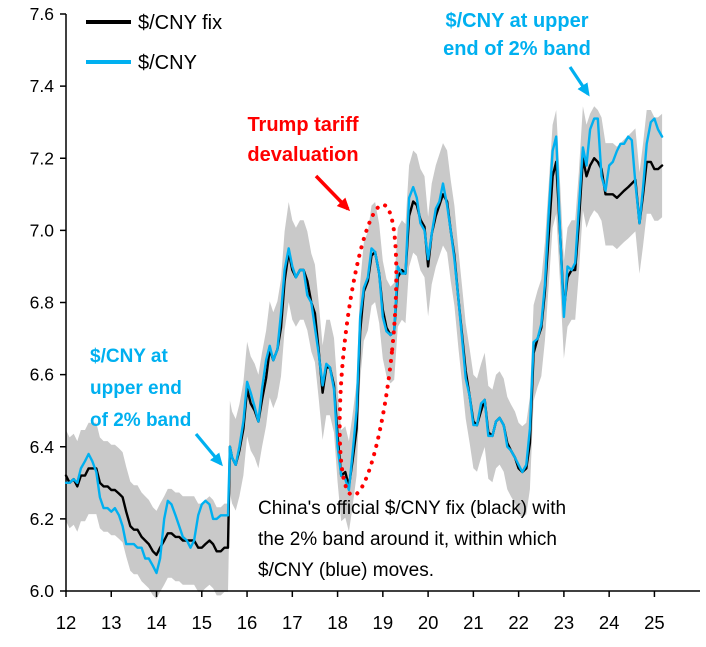 The height and width of the screenshot is (647, 706). What do you see at coordinates (517, 49) in the screenshot?
I see `upper-band-right-line2: end of 2% band` at bounding box center [517, 49].